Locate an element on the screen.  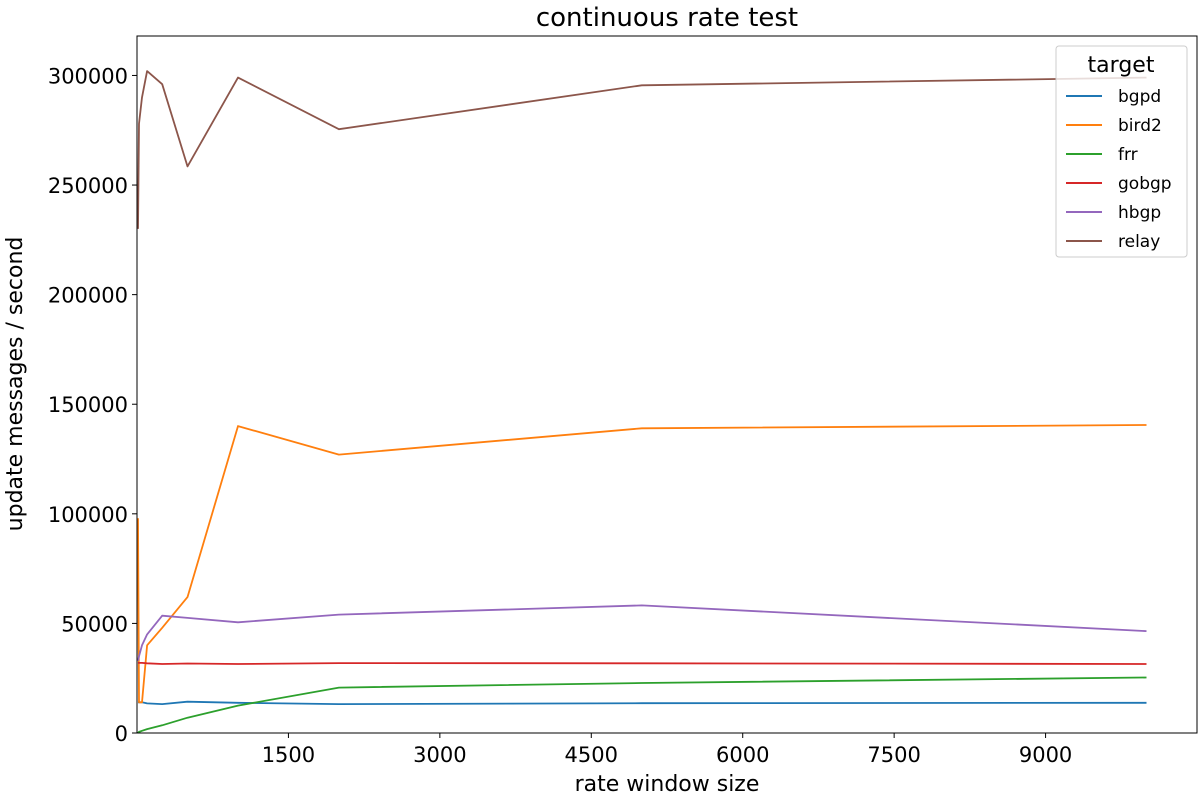
y-tick-label: 100000 is located at coordinates (88, 515).